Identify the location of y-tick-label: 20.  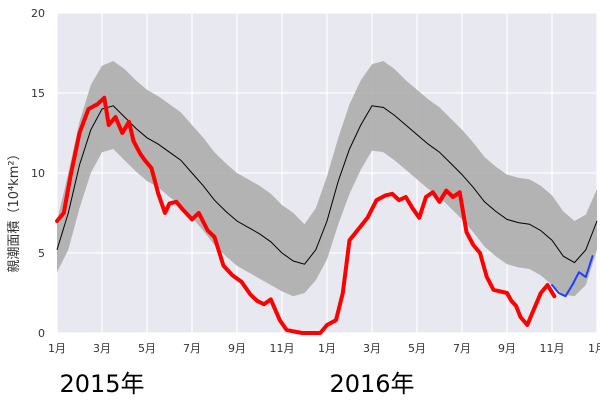
(38, 13).